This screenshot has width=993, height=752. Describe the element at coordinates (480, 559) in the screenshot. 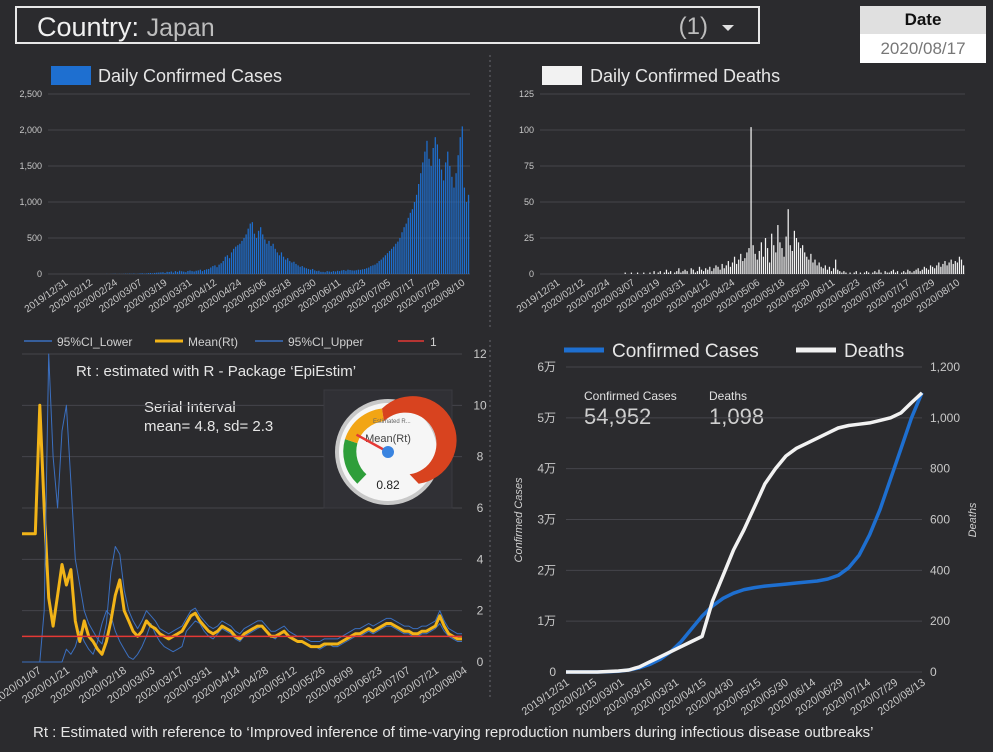

I see `y-tick-label: 4` at that location.